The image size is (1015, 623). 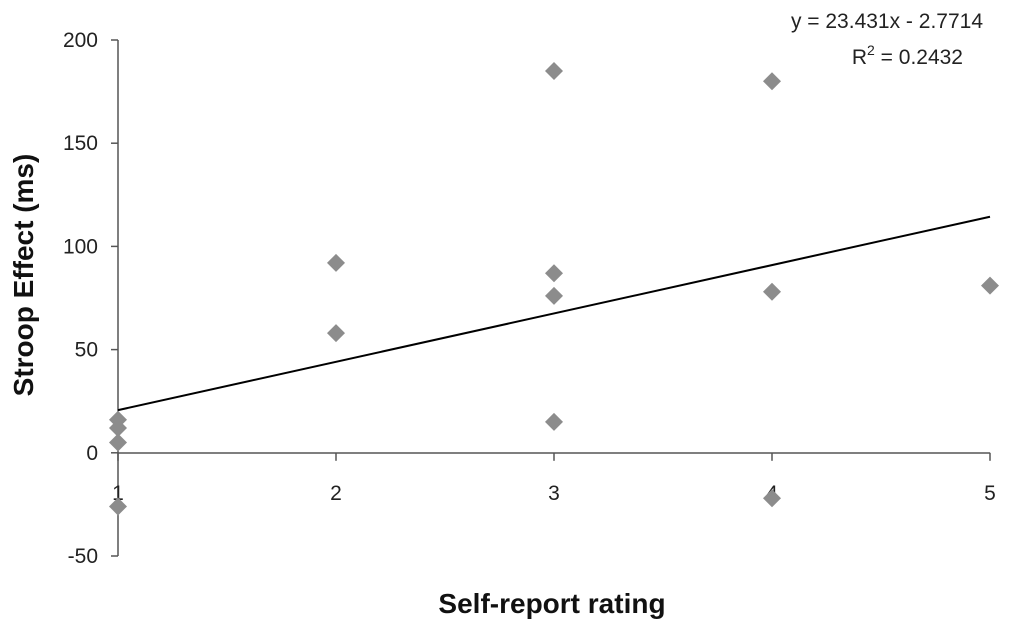 I want to click on y-tick-label: 150, so click(x=80, y=143).